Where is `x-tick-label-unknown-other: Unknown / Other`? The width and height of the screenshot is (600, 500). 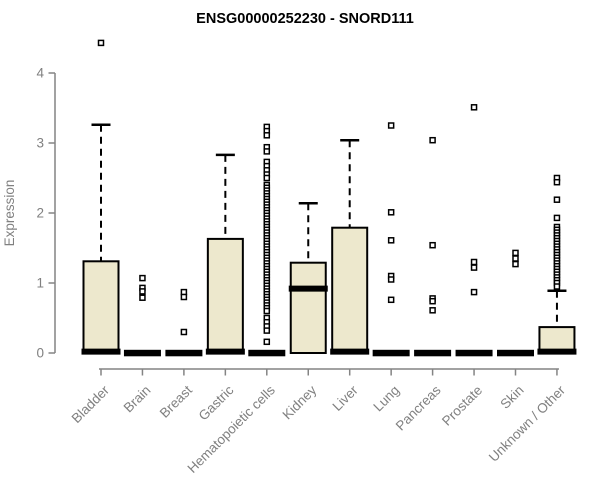 x-tick-label-unknown-other: Unknown / Other is located at coordinates (527, 423).